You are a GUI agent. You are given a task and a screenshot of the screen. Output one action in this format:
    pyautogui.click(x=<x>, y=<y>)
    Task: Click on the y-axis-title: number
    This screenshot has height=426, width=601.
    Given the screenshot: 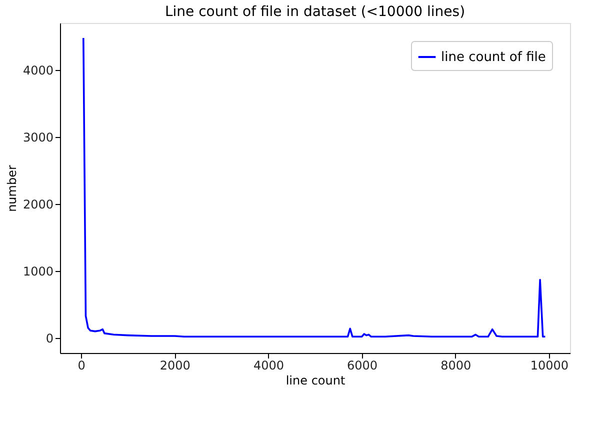 What is the action you would take?
    pyautogui.click(x=11, y=188)
    